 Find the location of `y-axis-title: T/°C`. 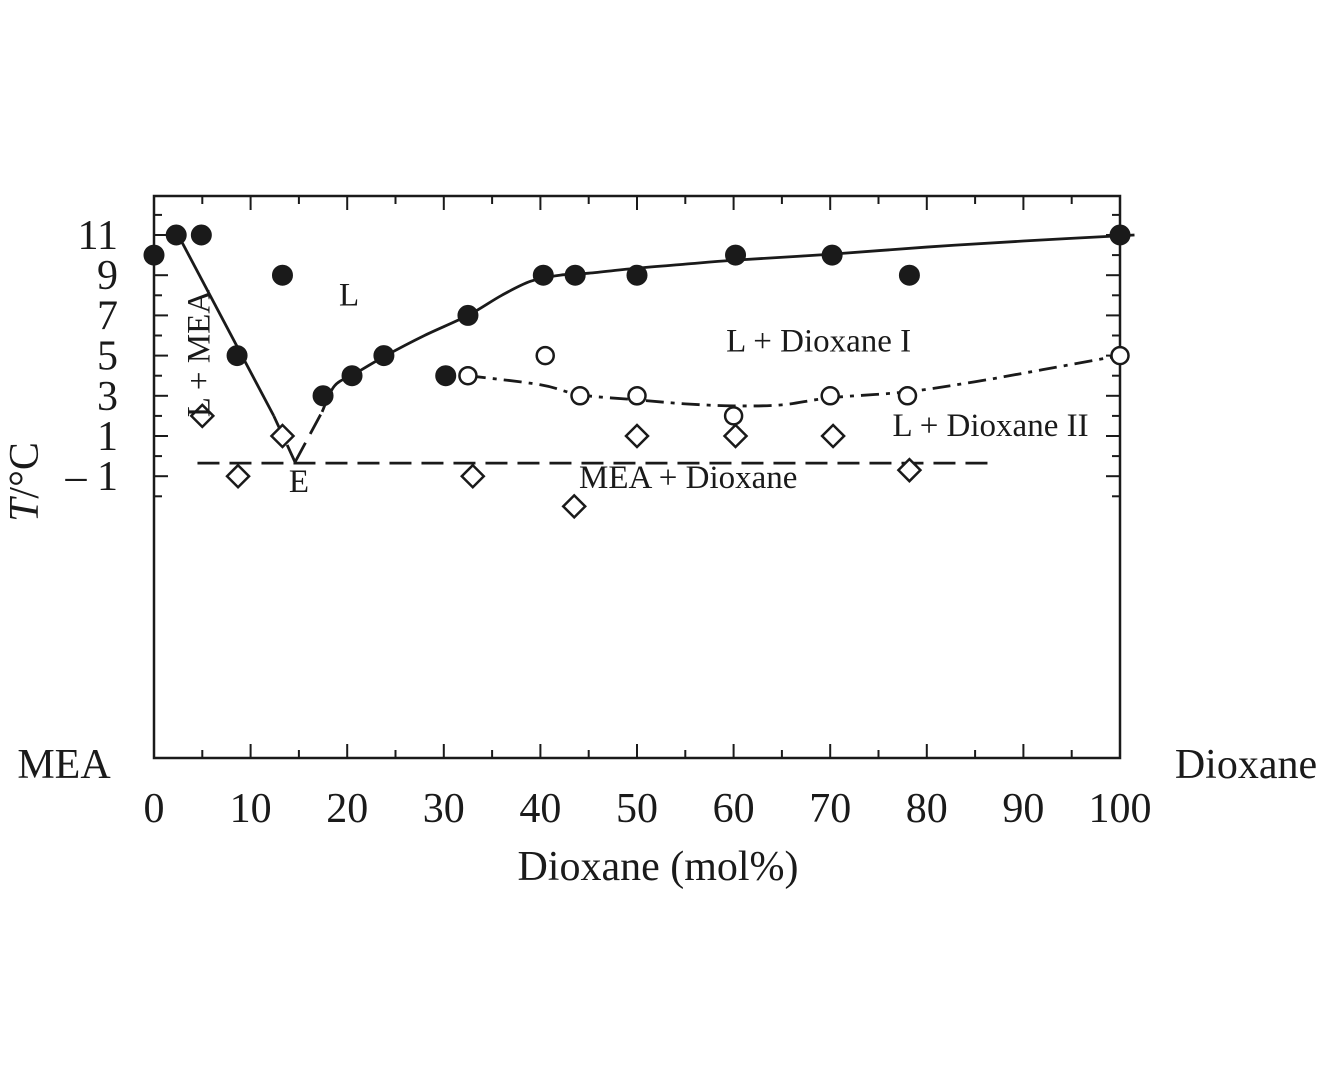

y-axis-title: T/°C is located at coordinates (25, 482).